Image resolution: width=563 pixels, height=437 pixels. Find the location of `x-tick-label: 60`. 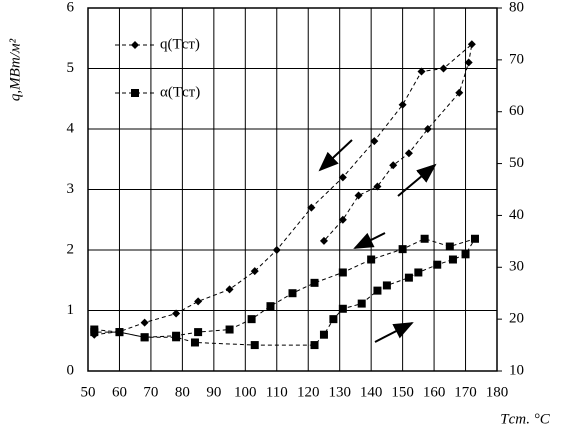

x-tick-label: 60 is located at coordinates (119, 392).